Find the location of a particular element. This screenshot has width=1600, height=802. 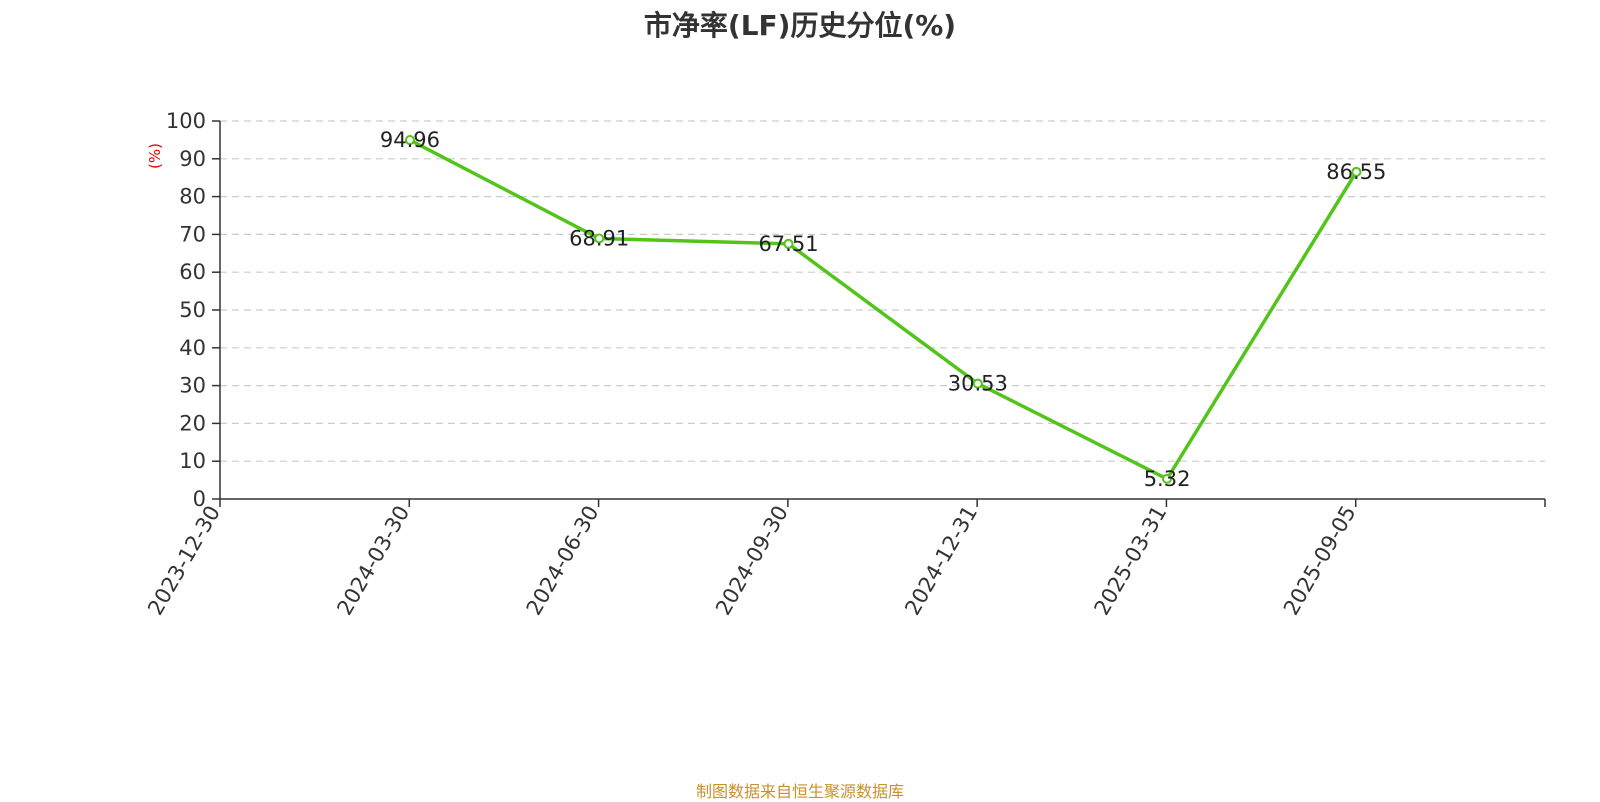

y-tick-label: 0 is located at coordinates (199, 499).